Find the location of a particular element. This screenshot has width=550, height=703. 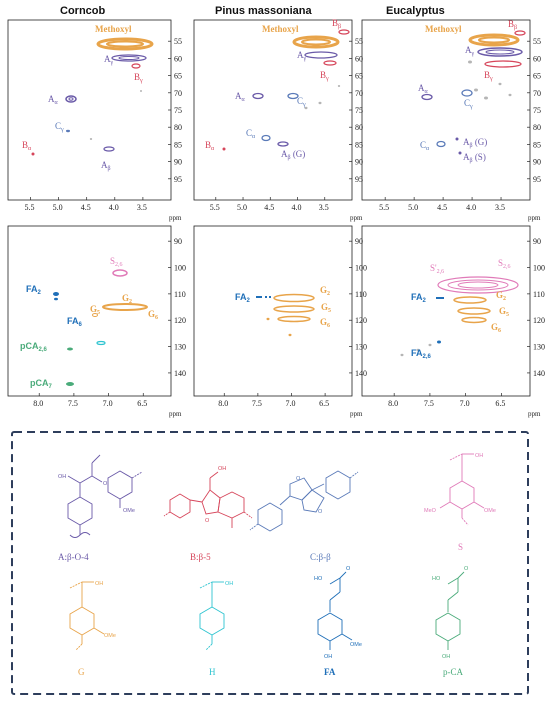

label-g5: G5 is located at coordinates (504, 312).